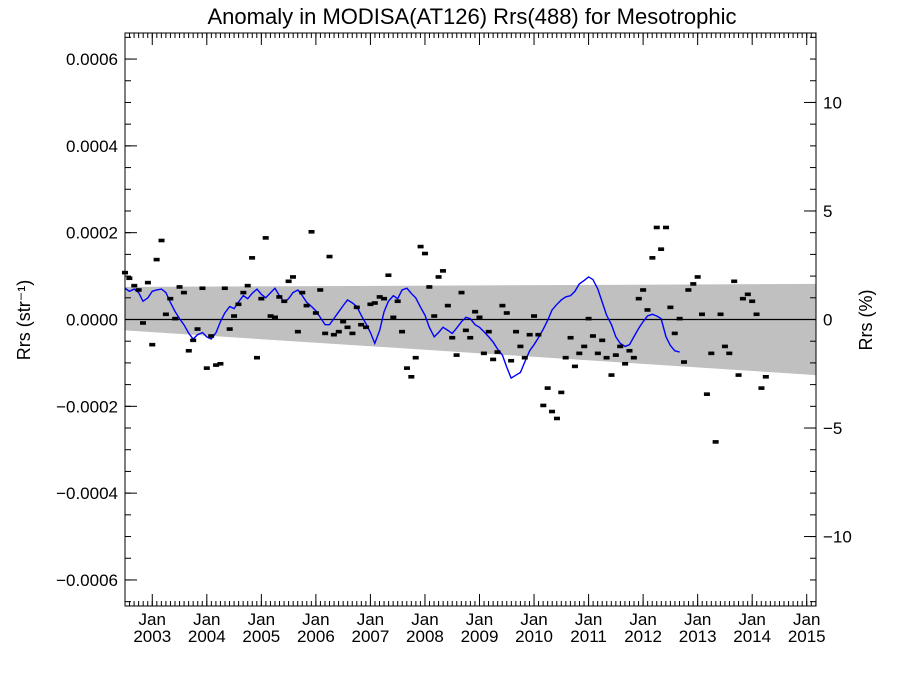 The width and height of the screenshot is (900, 675). I want to click on y-tick-label: 0.0000, so click(92, 320).